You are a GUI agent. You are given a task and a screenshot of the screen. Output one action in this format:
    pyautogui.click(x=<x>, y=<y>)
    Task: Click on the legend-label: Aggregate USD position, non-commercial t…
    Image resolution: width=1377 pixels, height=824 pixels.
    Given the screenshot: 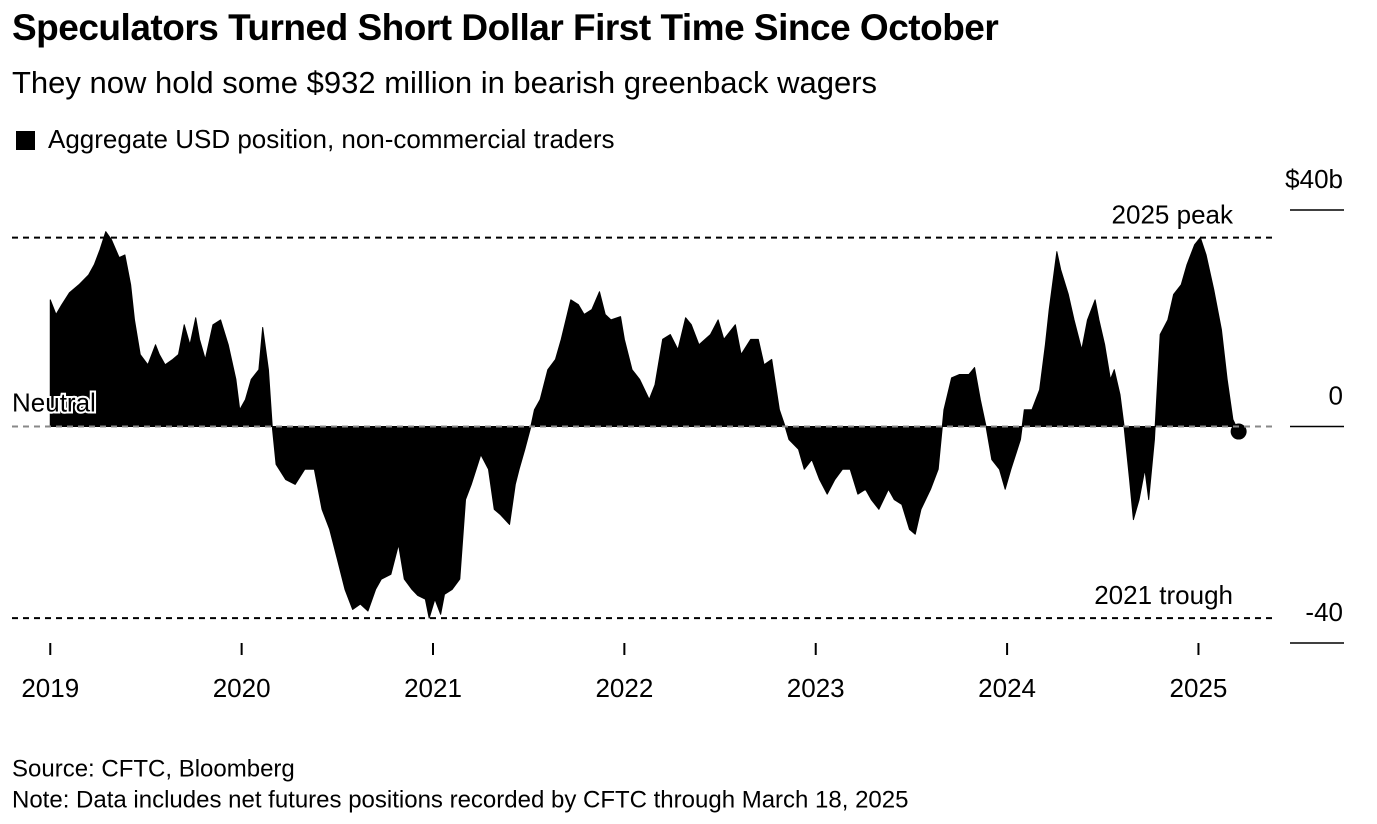 What is the action you would take?
    pyautogui.click(x=331, y=139)
    